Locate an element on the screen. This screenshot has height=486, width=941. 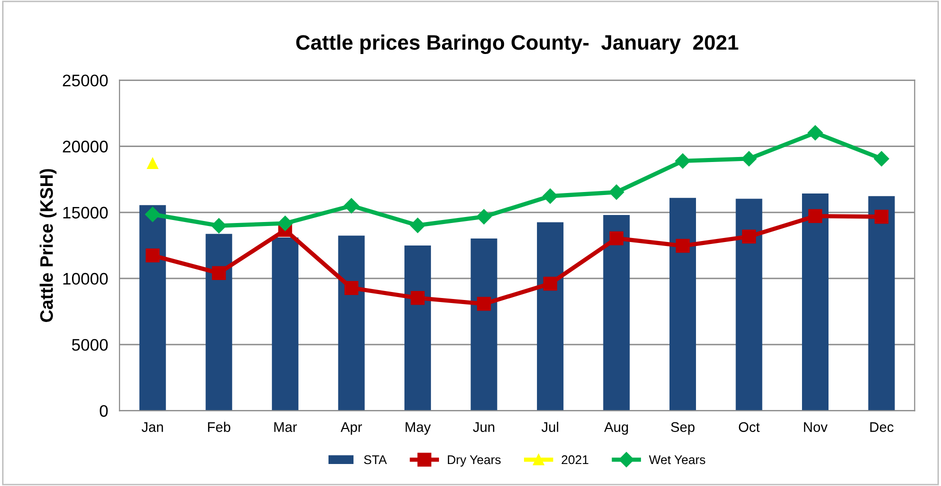
x-tick-label: Aug is located at coordinates (616, 428).